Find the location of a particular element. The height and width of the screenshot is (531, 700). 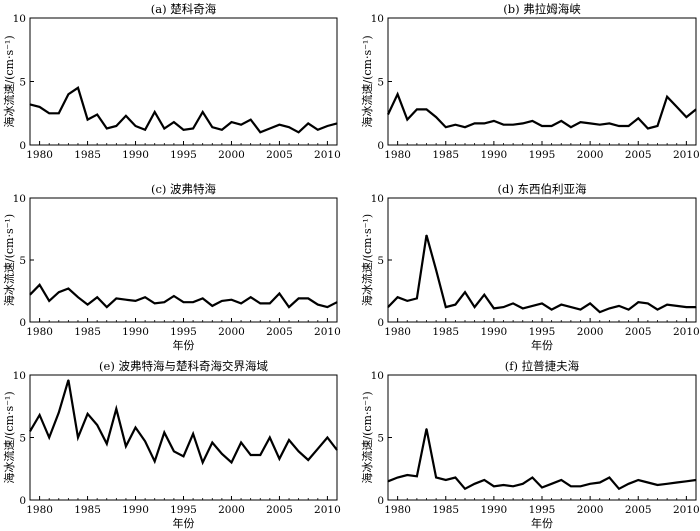

y-tick-label: 0 is located at coordinates (22, 323).